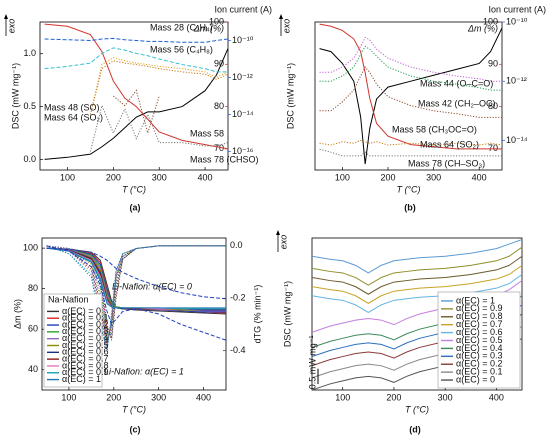 The width and height of the screenshot is (550, 439). What do you see at coordinates (181, 49) in the screenshot?
I see `series-label: Mass 56 (C₄H₈)` at bounding box center [181, 49].